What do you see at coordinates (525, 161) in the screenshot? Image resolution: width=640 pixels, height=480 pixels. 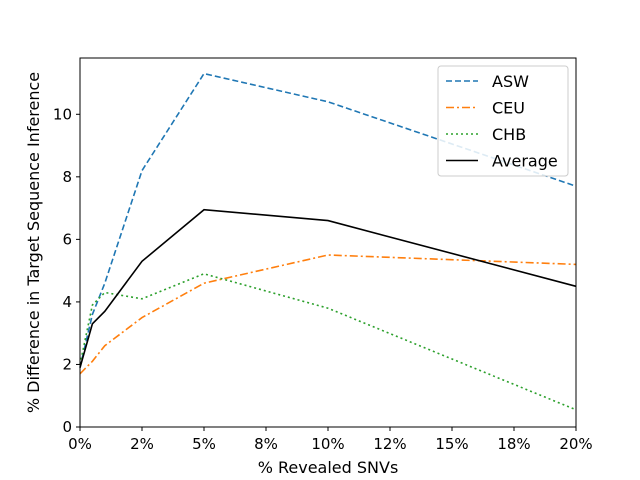 I see `legend-label-average: Average` at bounding box center [525, 161].